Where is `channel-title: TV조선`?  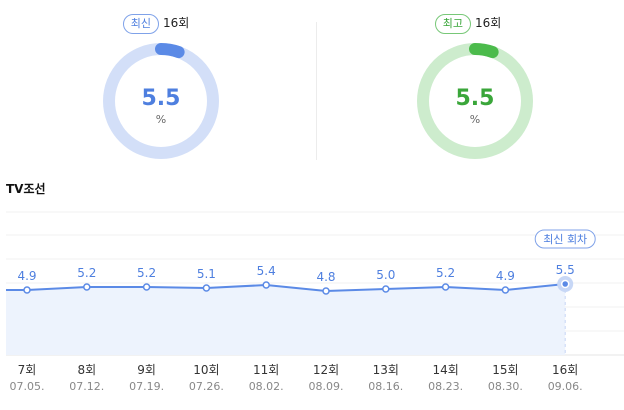
channel-title: TV조선 is located at coordinates (26, 189).